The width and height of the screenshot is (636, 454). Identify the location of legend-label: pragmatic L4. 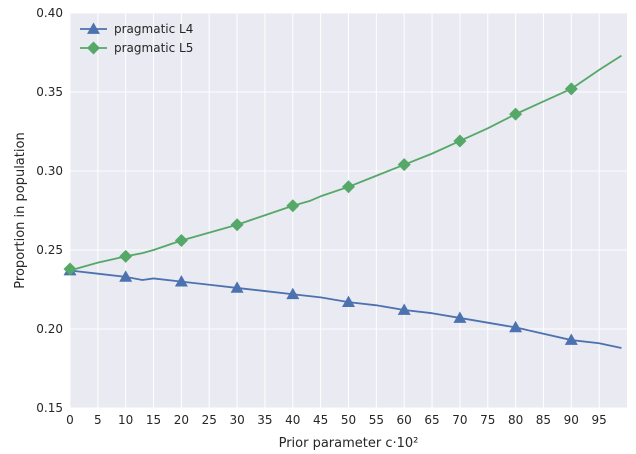
(153, 29).